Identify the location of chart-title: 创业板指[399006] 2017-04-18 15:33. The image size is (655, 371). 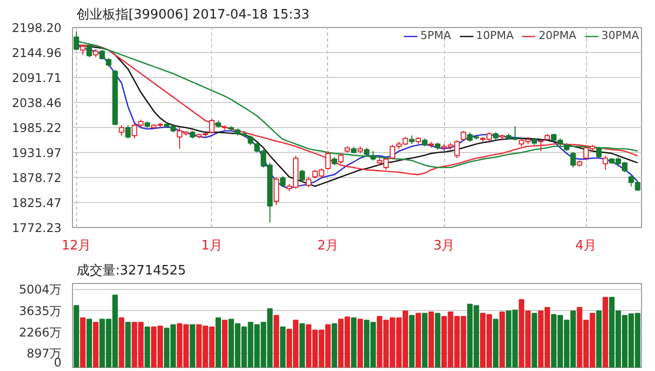
(193, 15).